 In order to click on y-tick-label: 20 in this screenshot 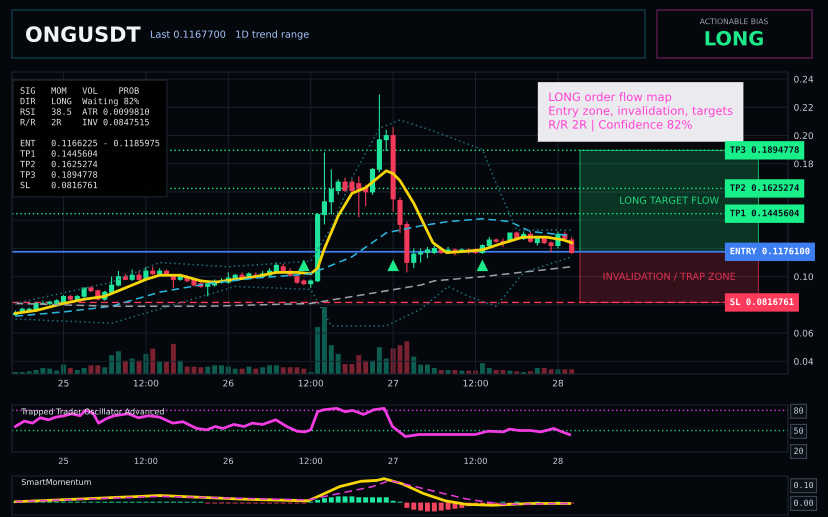, I will do `click(799, 451)`.